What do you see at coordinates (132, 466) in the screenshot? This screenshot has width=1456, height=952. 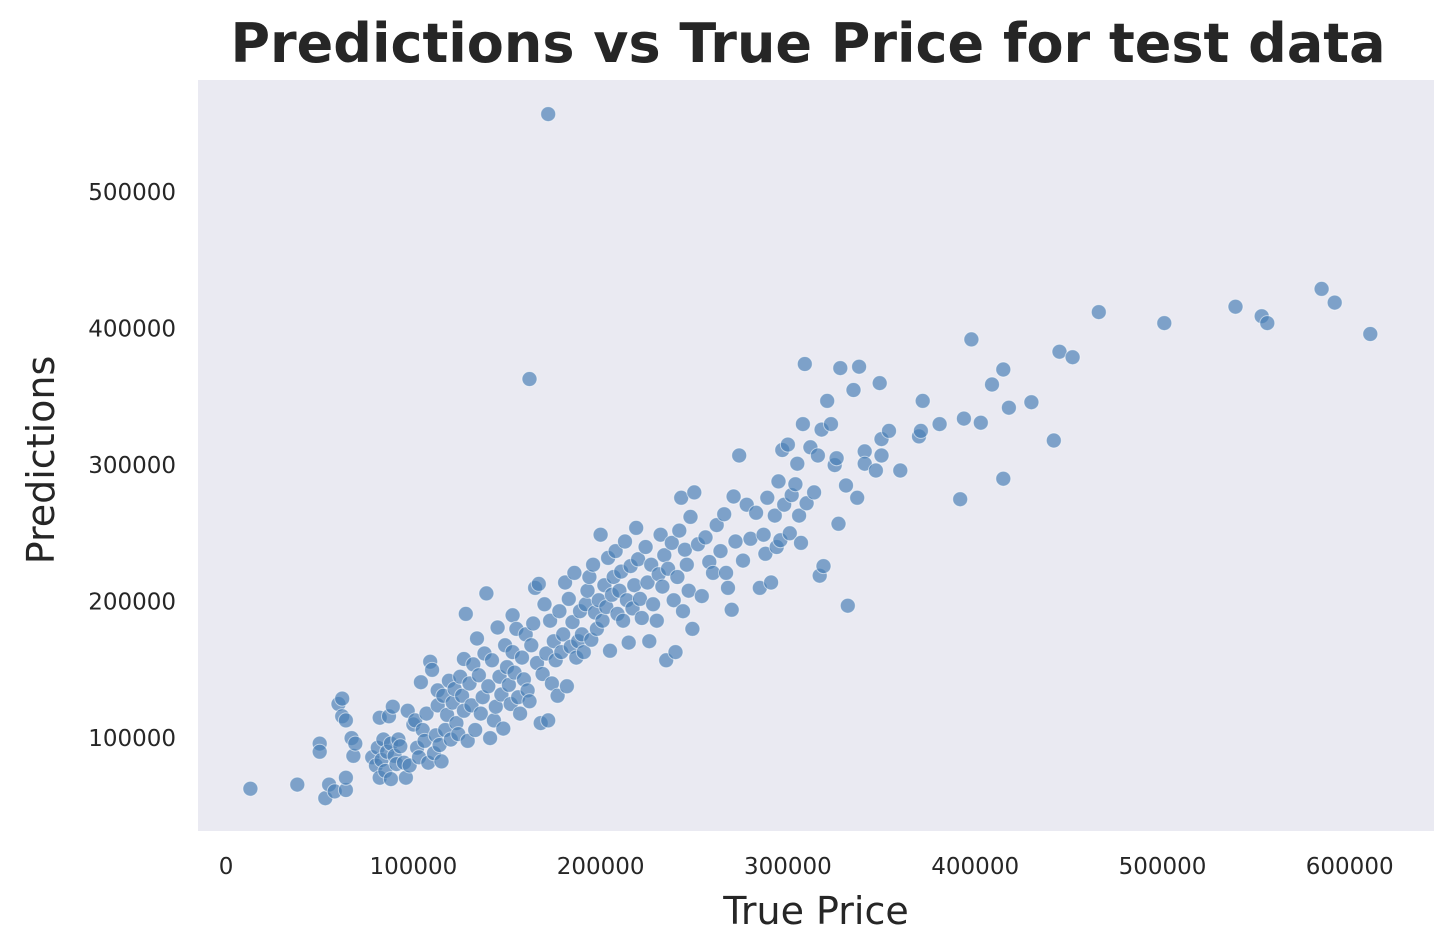 I see `y-axis-ticks: 100000 200000 300000 400000 500000` at bounding box center [132, 466].